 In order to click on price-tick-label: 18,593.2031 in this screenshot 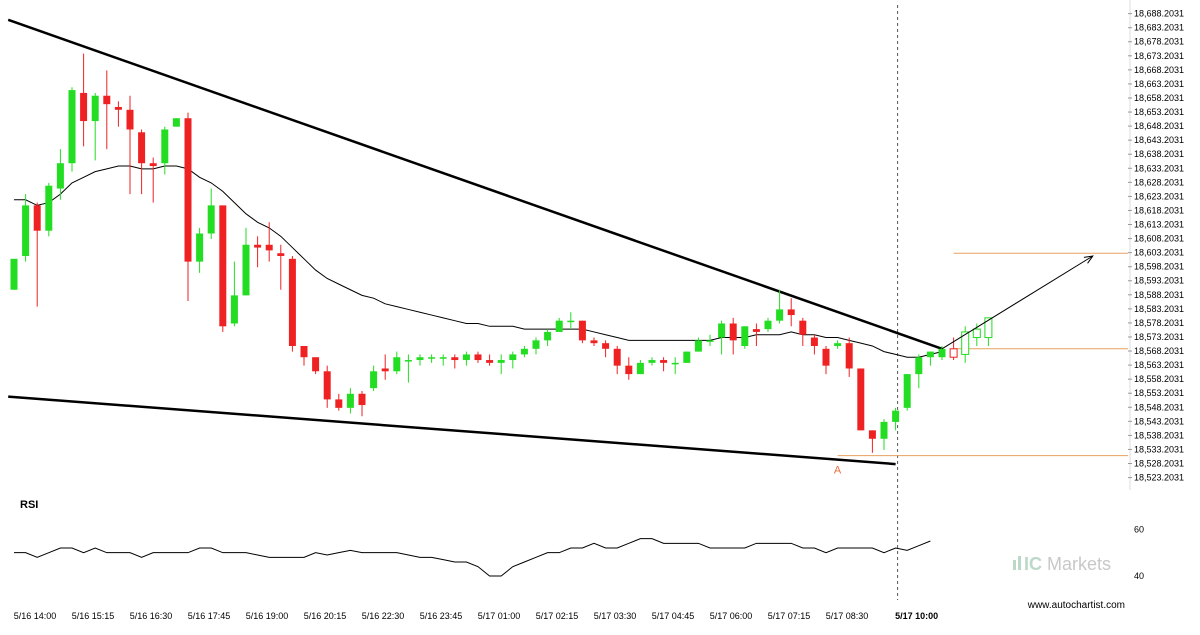, I will do `click(1159, 281)`.